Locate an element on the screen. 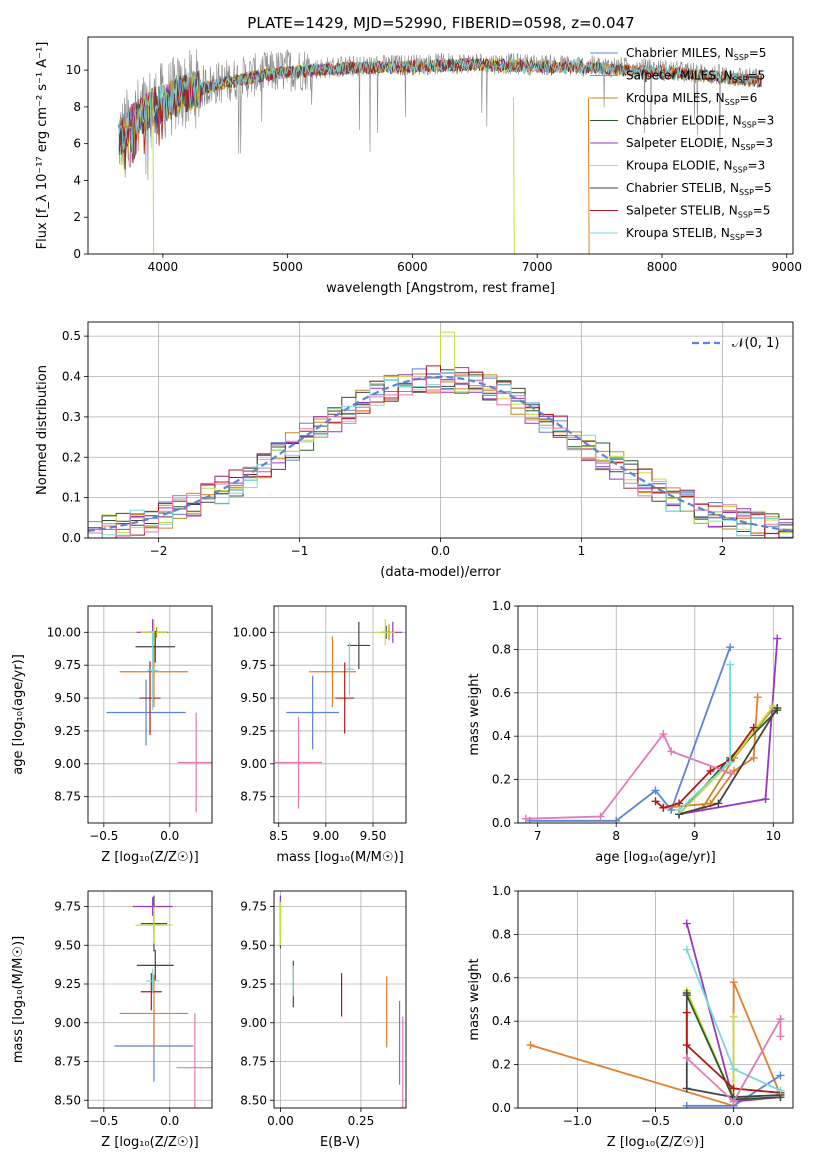 This screenshot has width=819, height=1170. x-tick-label: 0.0 is located at coordinates (733, 1121).